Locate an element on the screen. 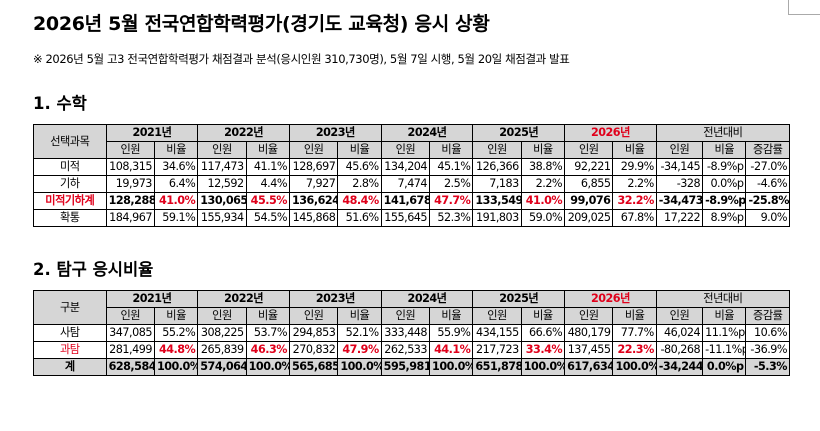 The width and height of the screenshot is (820, 431). value-cell: 17,222 is located at coordinates (679, 218).